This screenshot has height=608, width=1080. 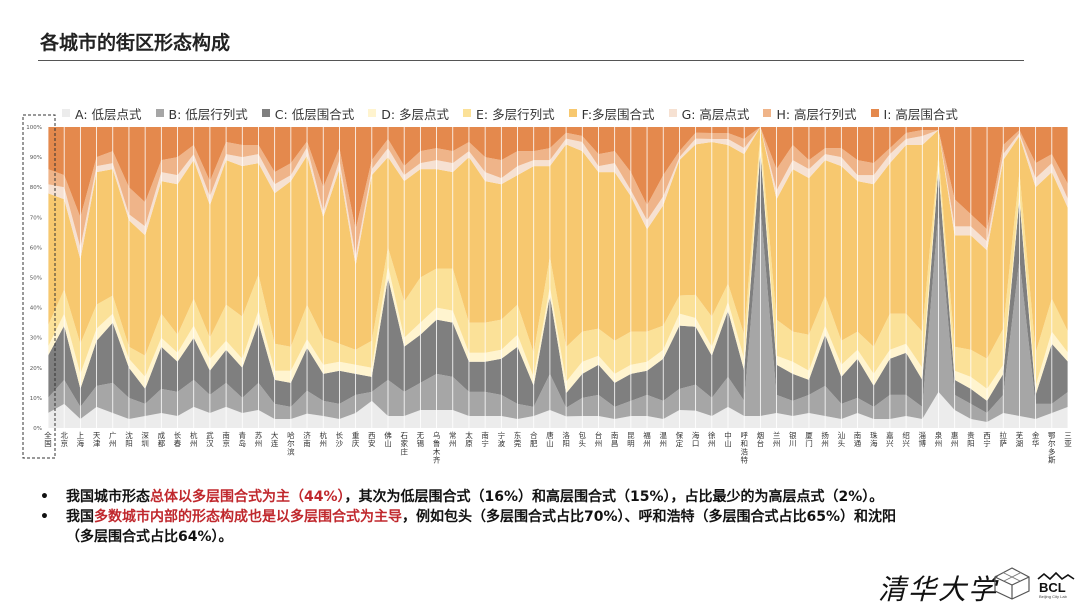 I want to click on x-tick-label: 南昌, so click(x=615, y=439).